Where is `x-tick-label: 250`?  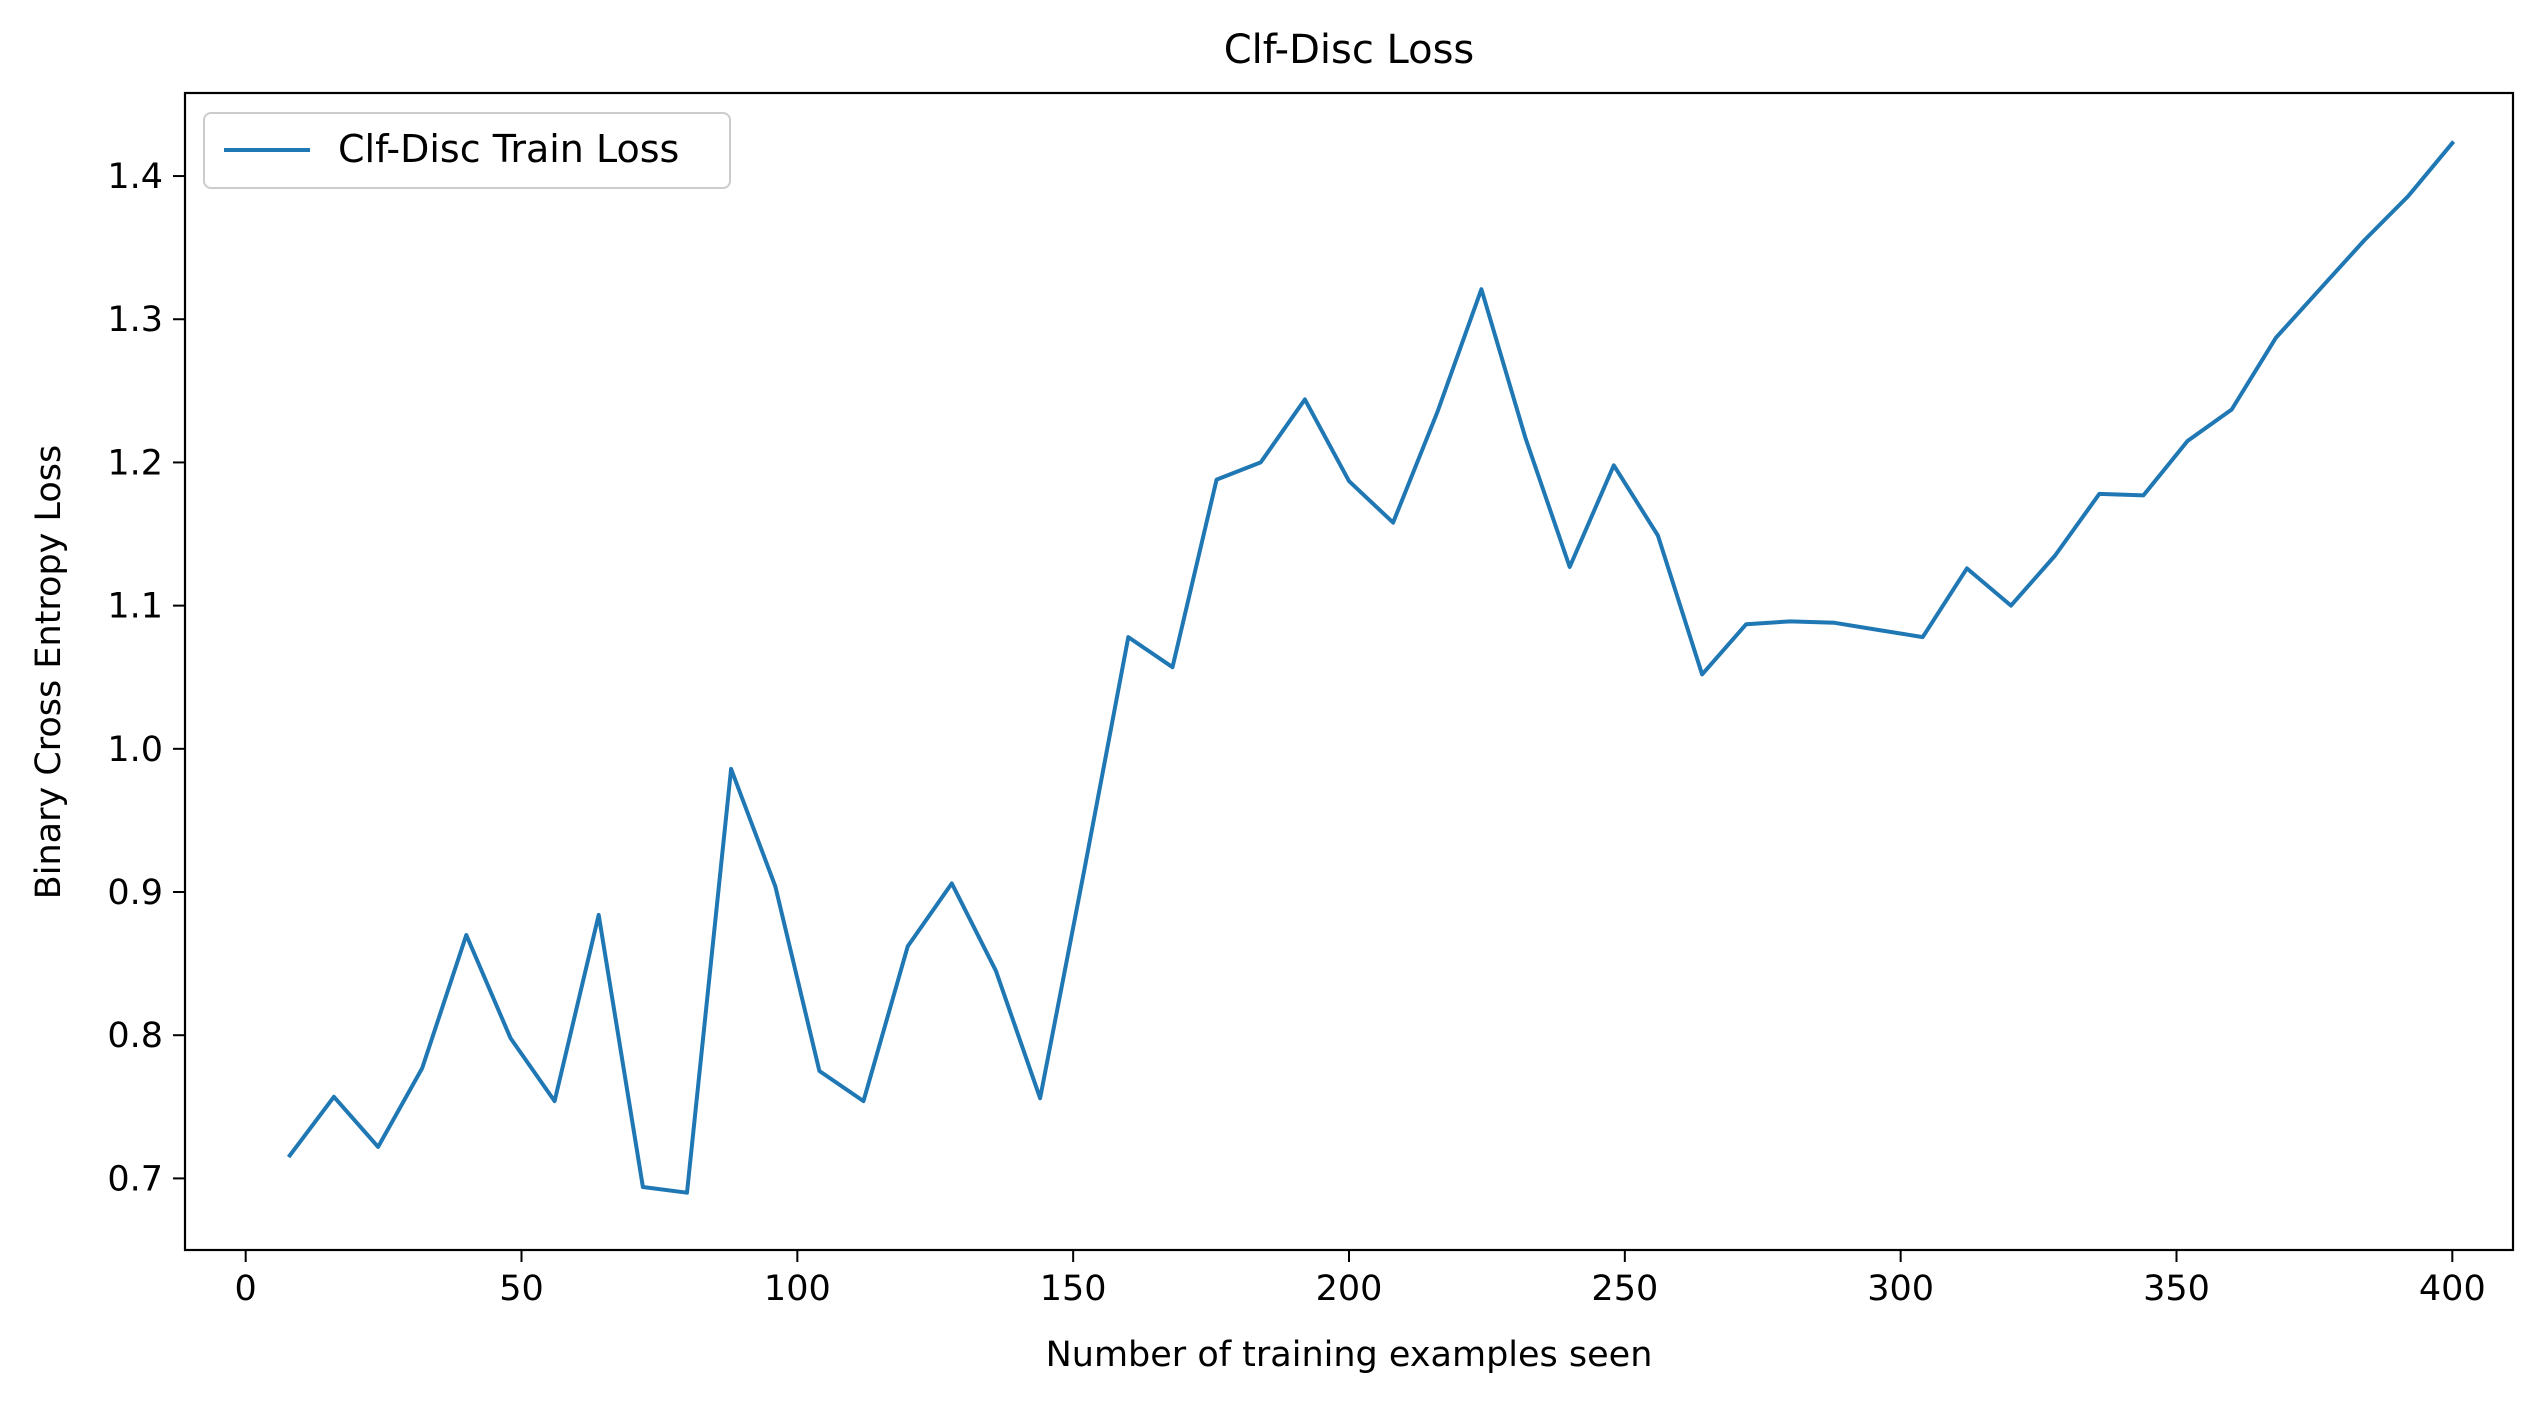 x-tick-label: 250 is located at coordinates (1624, 1289).